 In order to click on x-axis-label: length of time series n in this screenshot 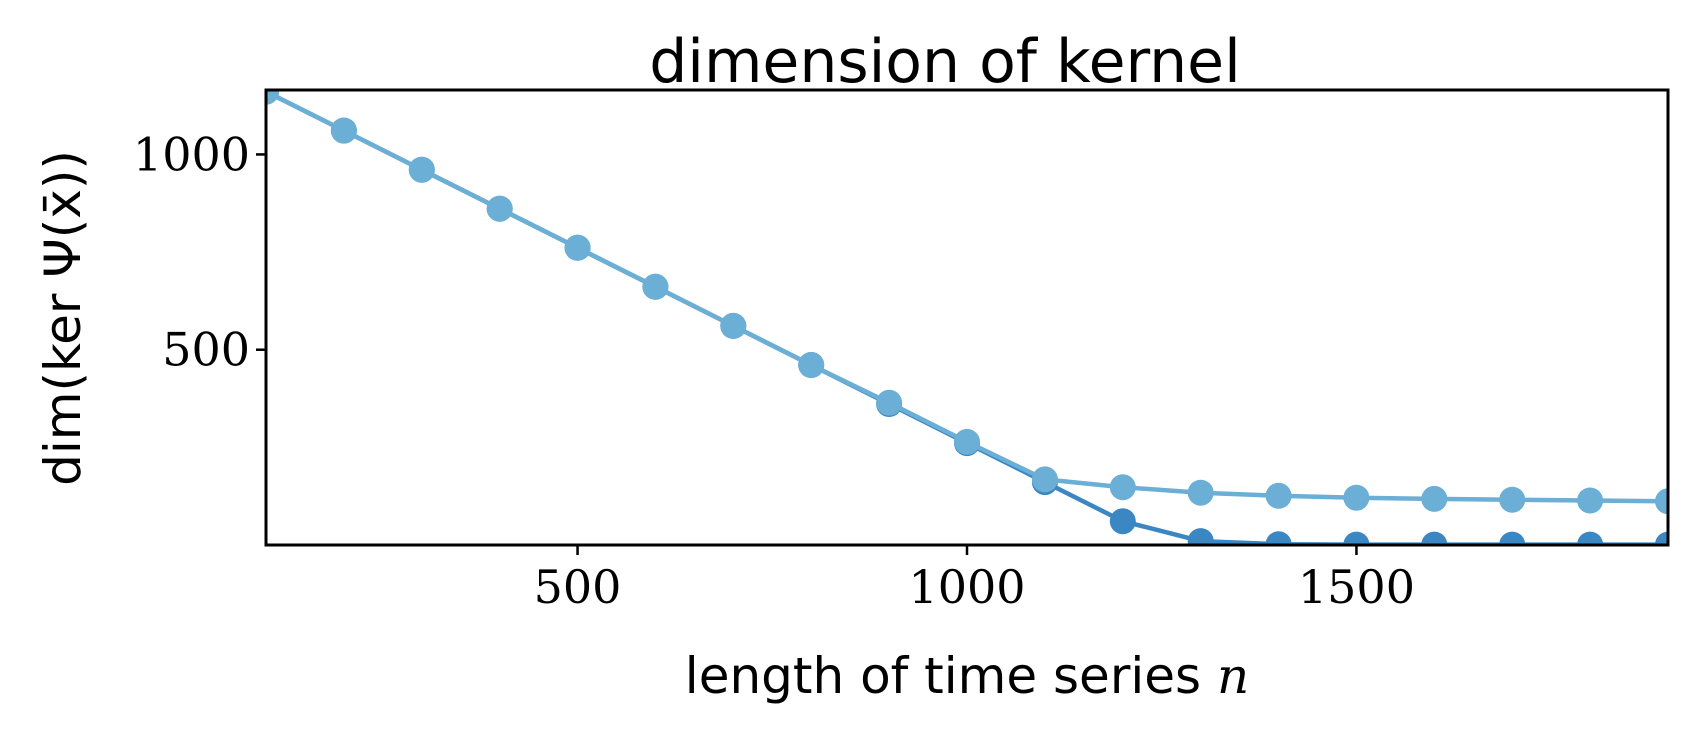, I will do `click(967, 676)`.